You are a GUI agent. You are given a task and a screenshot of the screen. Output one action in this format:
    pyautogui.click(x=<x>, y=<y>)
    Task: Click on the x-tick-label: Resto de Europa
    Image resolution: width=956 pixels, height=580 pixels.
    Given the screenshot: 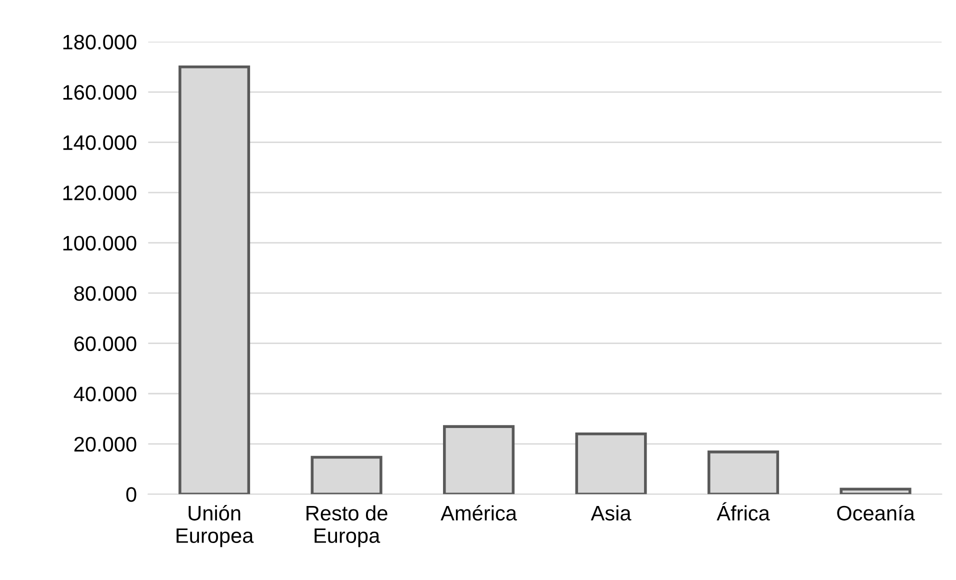 What is the action you would take?
    pyautogui.click(x=347, y=526)
    